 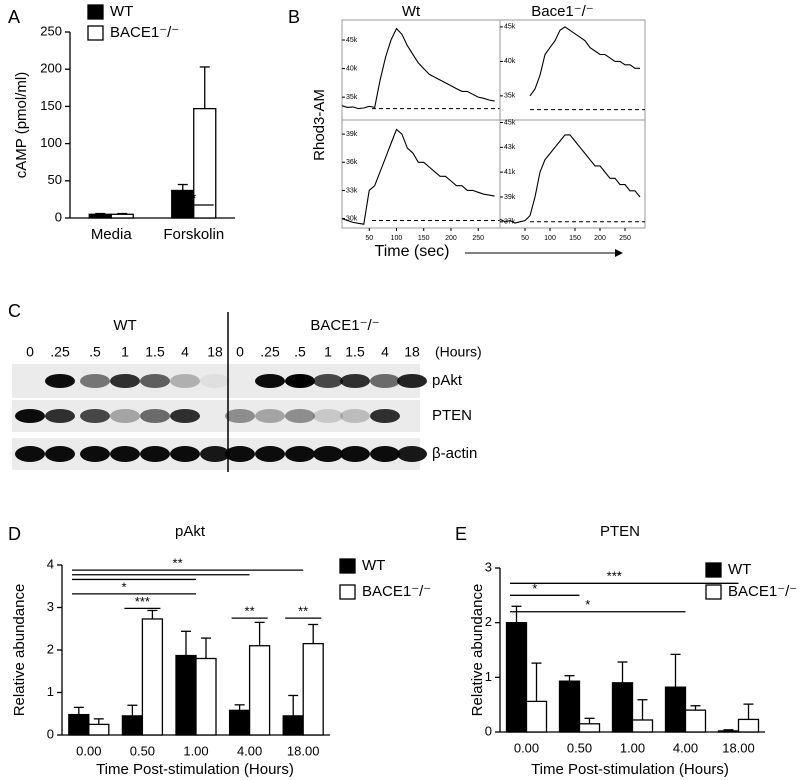 I want to click on x-tick-label: 18.00, so click(x=738, y=747).